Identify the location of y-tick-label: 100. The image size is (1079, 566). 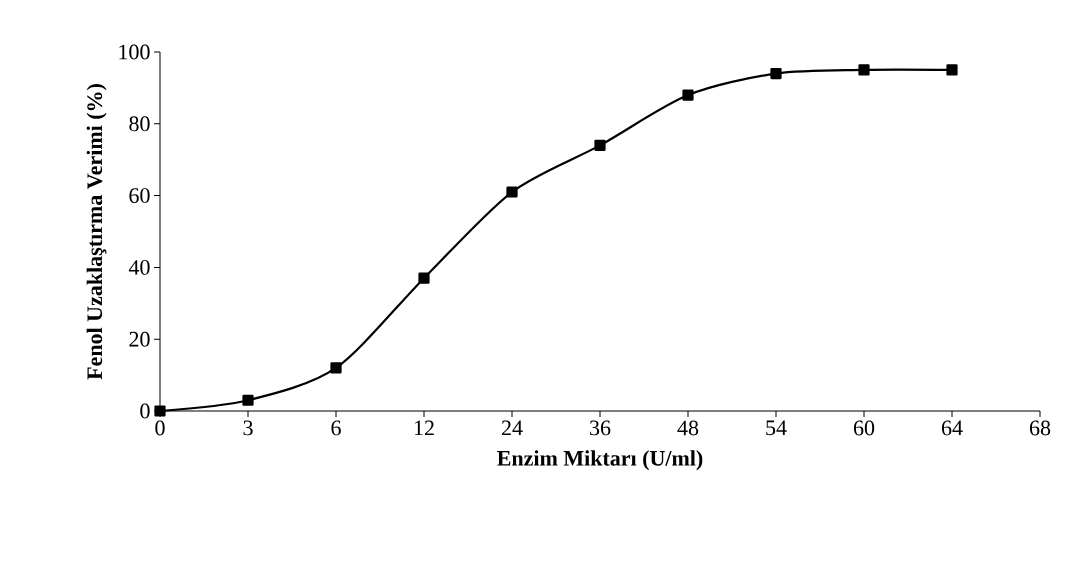
(134, 52).